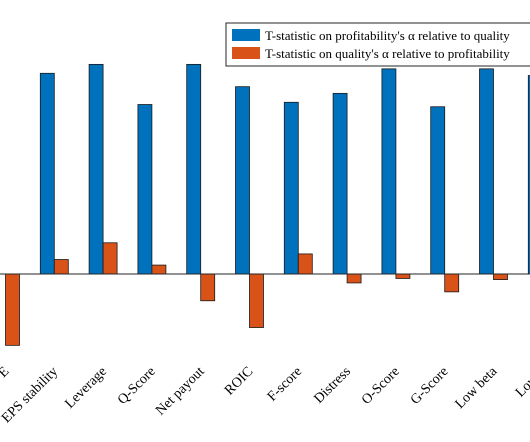  I want to click on x-tick-label-0: E, so click(6, 372).